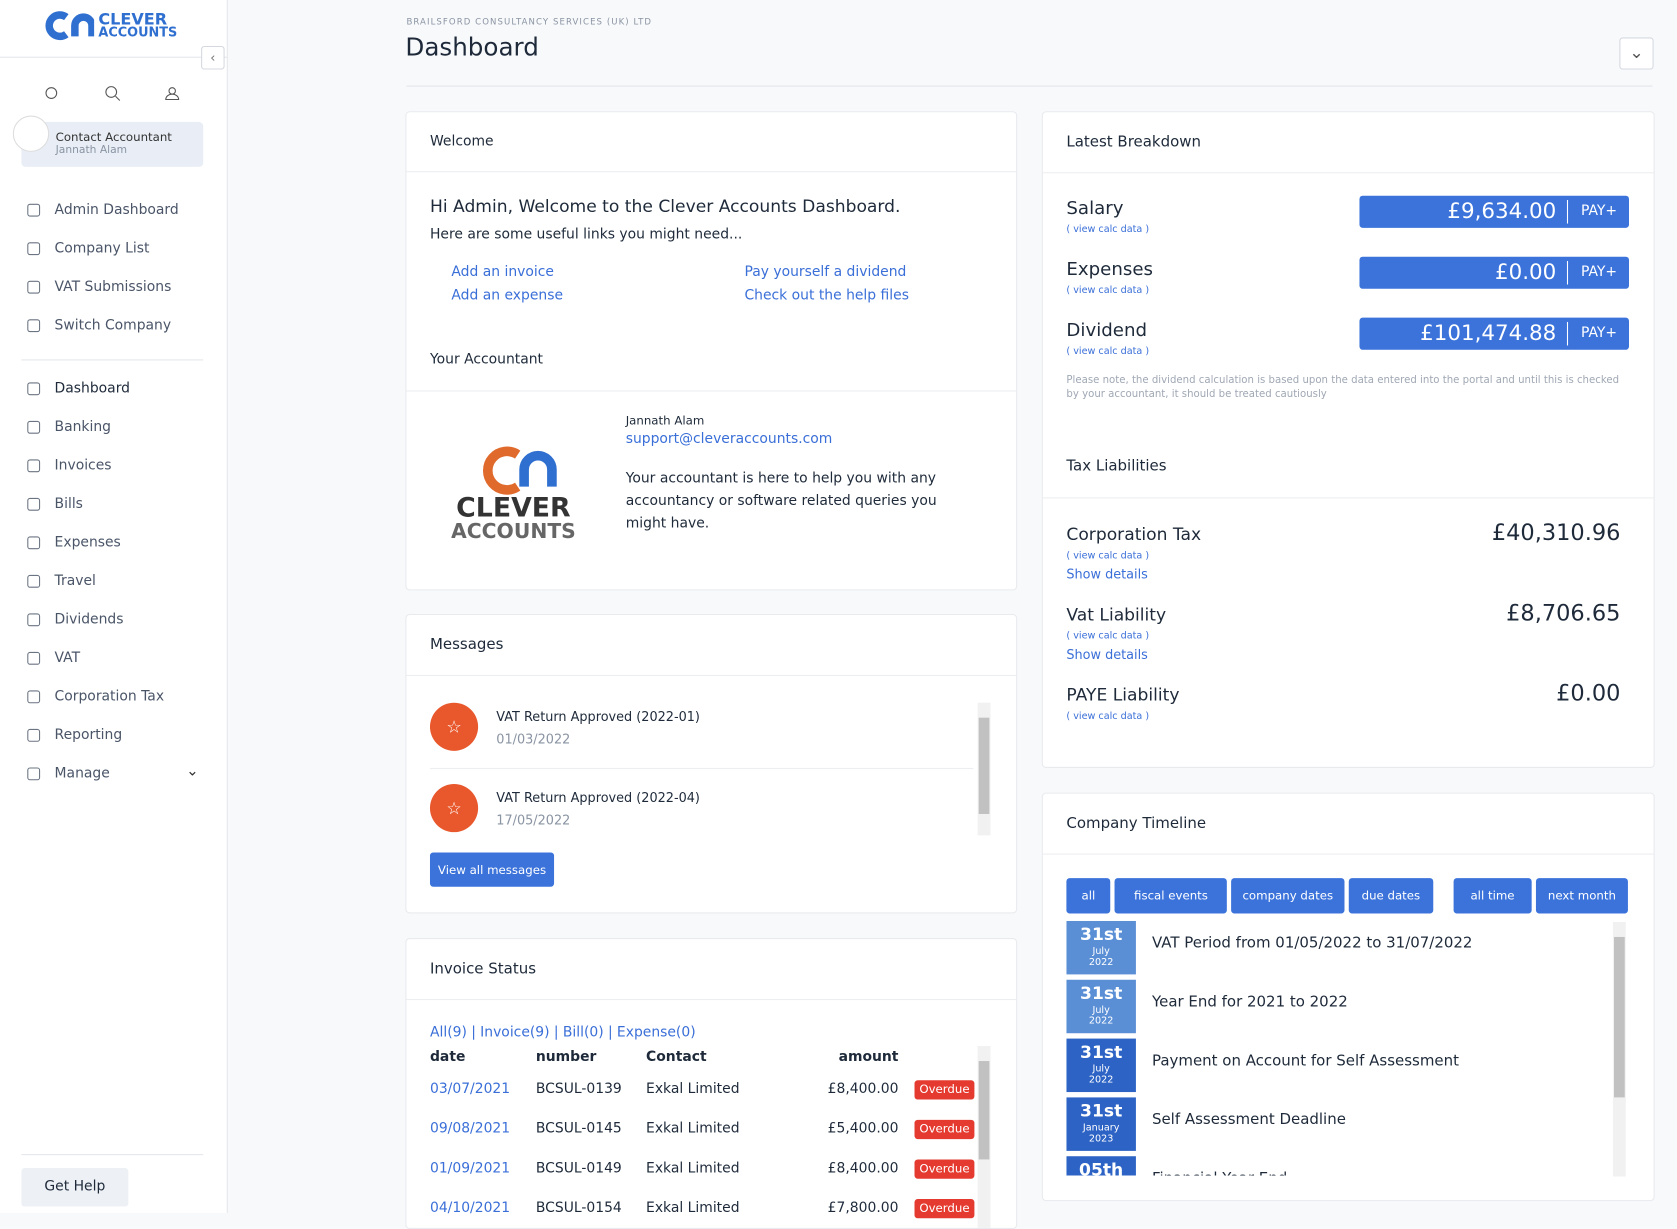 The width and height of the screenshot is (1677, 1229). I want to click on invoice-cell: 03/07/2021, so click(470, 1089).